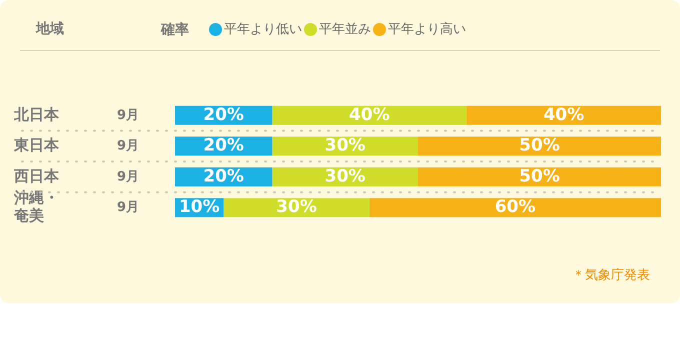  What do you see at coordinates (36, 206) in the screenshot?
I see `y-tick-label: 沖縄・奄美` at bounding box center [36, 206].